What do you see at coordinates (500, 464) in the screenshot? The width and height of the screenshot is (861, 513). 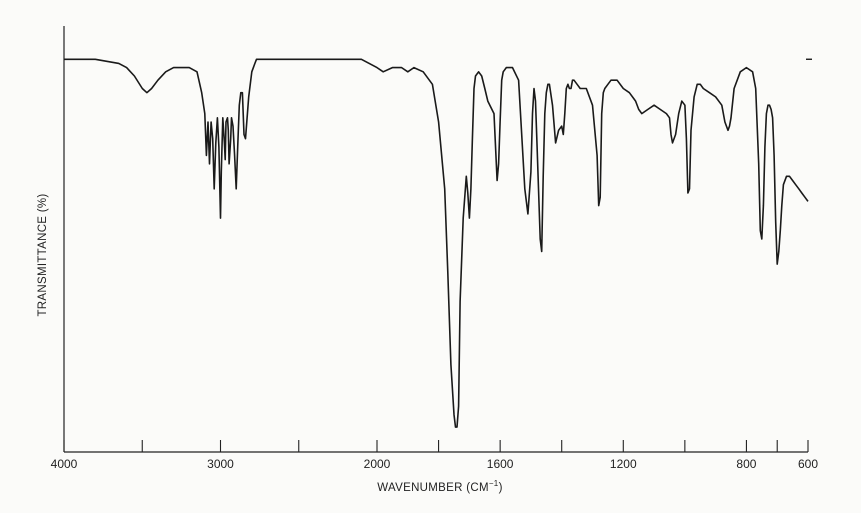 I see `x-tick-label: 1600` at bounding box center [500, 464].